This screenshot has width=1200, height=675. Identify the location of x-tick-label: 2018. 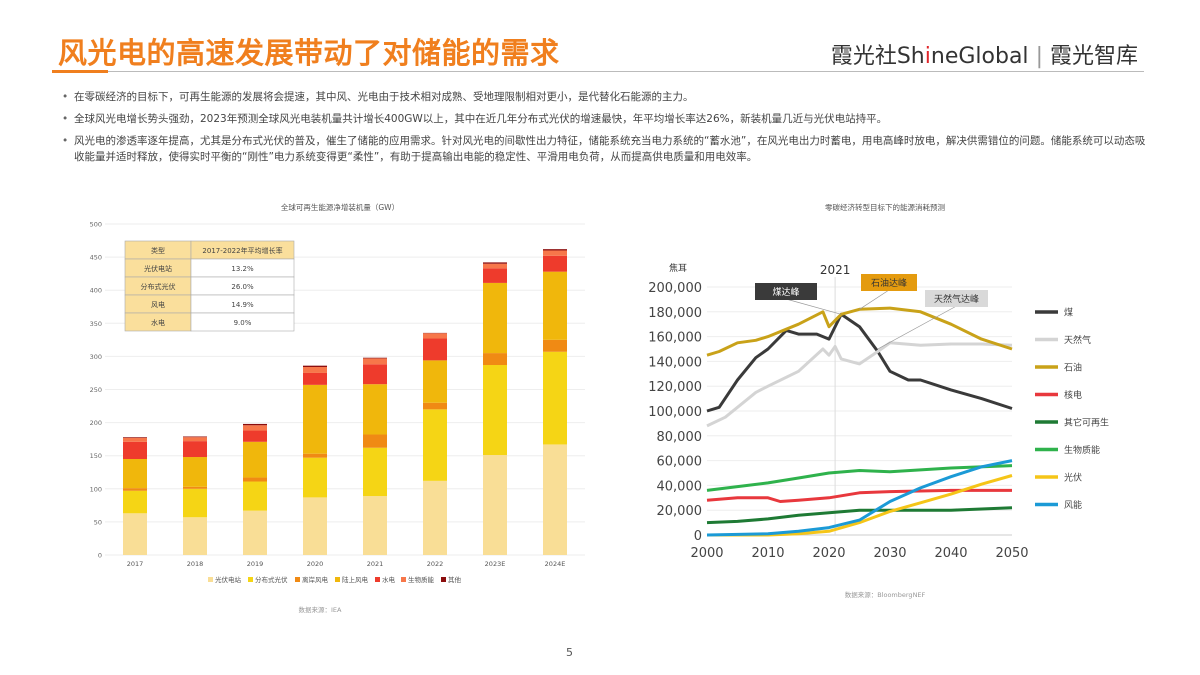
(195, 564).